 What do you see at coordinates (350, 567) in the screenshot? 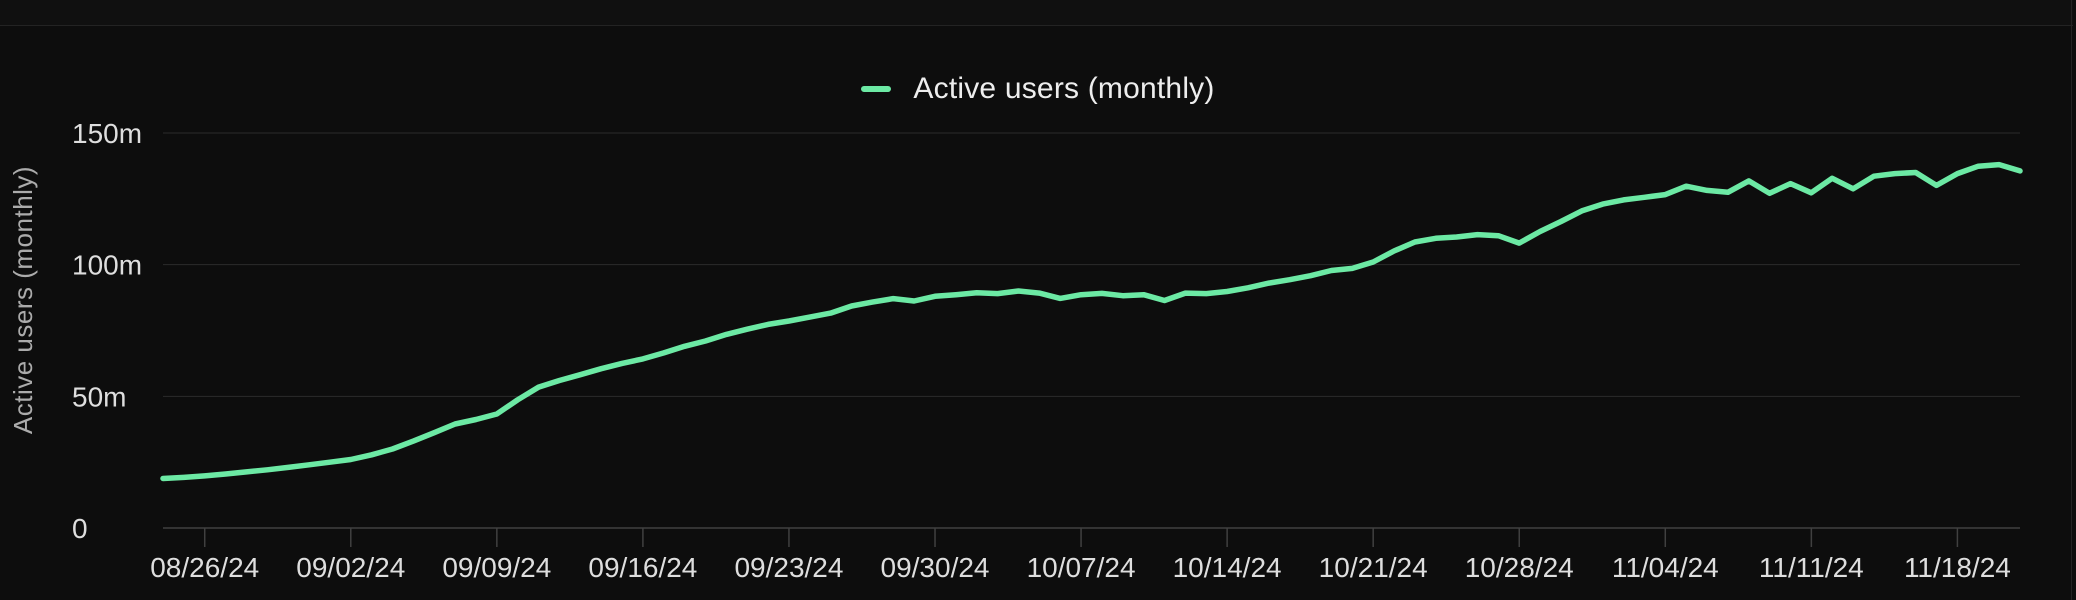
I see `x-tick-label: 09/02/24` at bounding box center [350, 567].